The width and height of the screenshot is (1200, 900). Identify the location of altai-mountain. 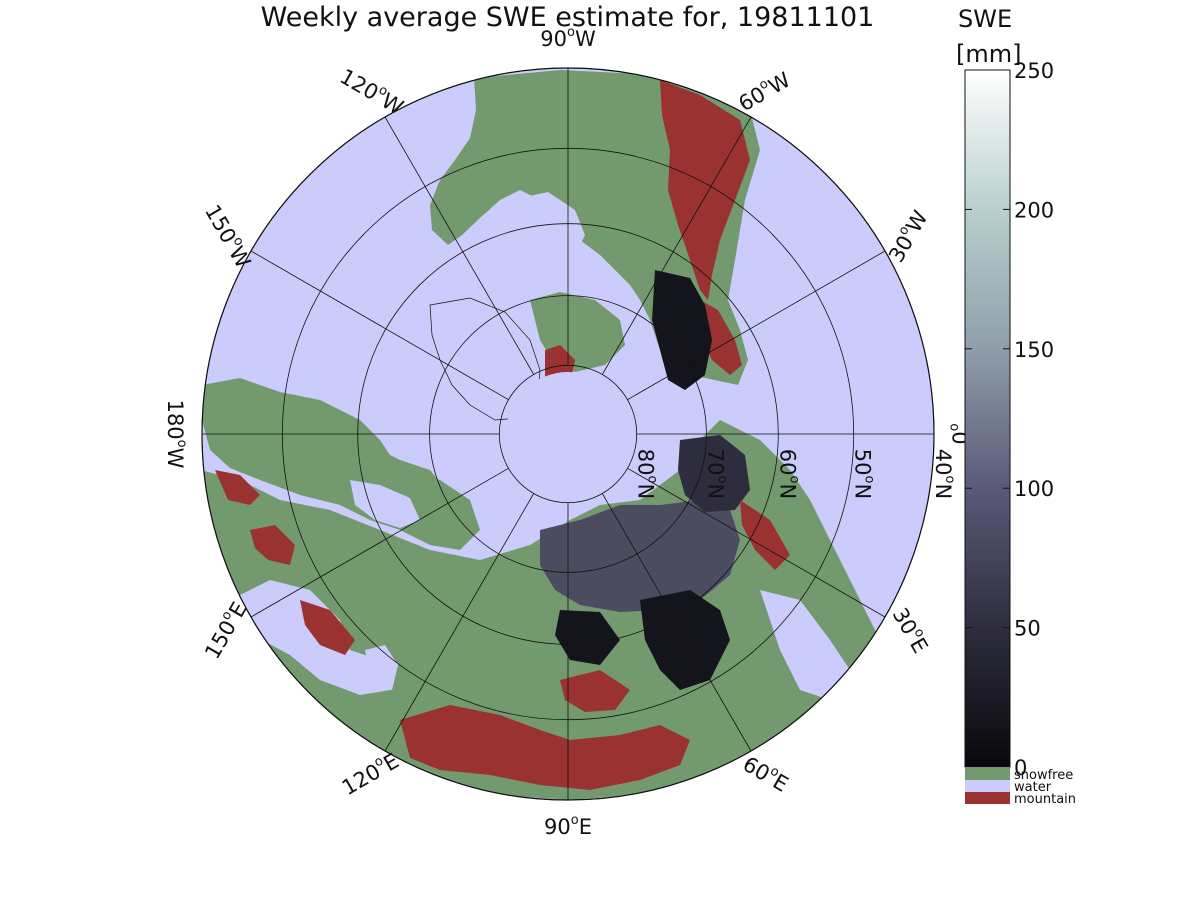
(595, 691).